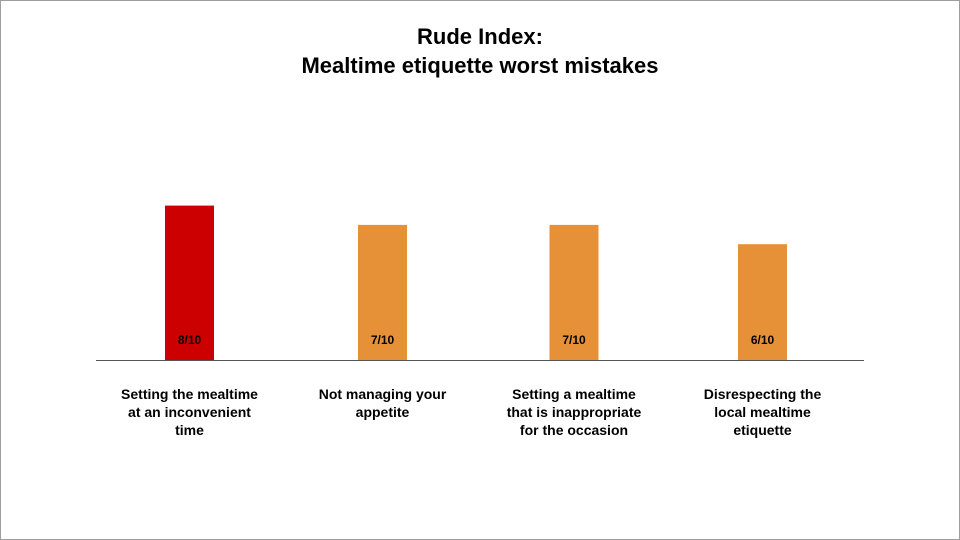 The image size is (960, 540). Describe the element at coordinates (763, 340) in the screenshot. I see `data-label: 6/10` at that location.